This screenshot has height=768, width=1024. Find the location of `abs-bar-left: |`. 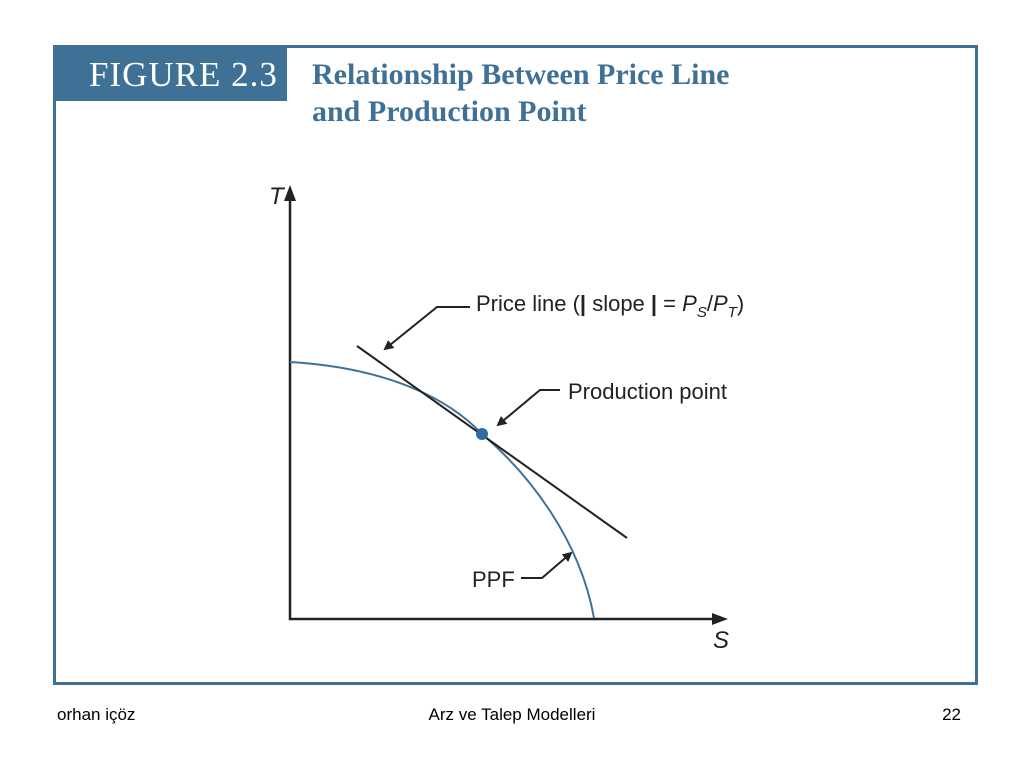

abs-bar-left: | is located at coordinates (583, 303).